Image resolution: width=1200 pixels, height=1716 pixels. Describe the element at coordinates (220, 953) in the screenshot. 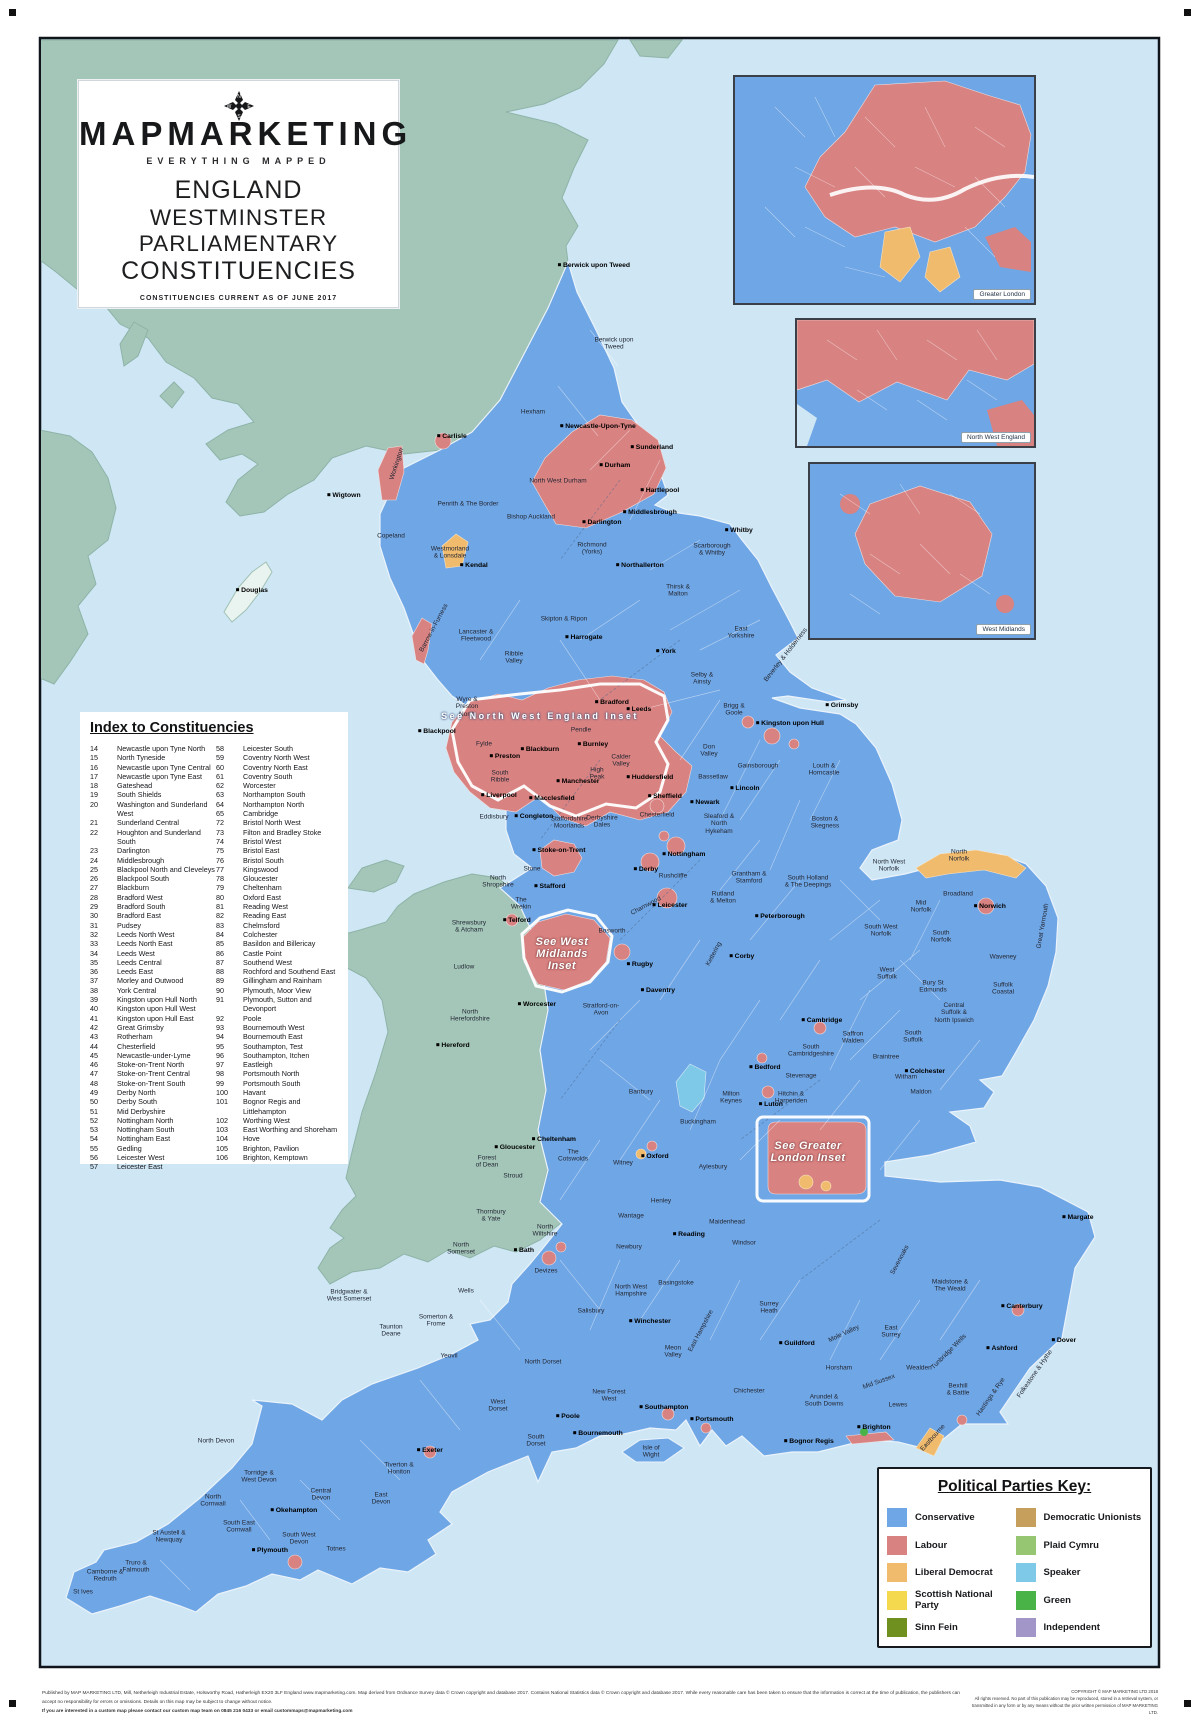

I see `index-number: 86` at that location.